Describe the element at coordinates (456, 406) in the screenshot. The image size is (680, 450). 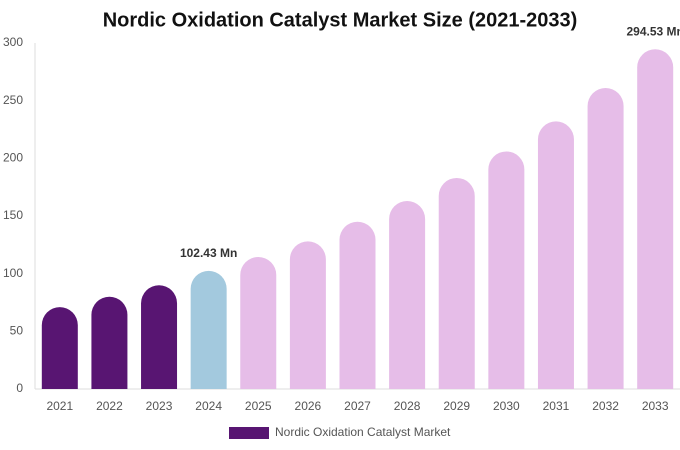
I see `x-tick-label: 2029` at that location.